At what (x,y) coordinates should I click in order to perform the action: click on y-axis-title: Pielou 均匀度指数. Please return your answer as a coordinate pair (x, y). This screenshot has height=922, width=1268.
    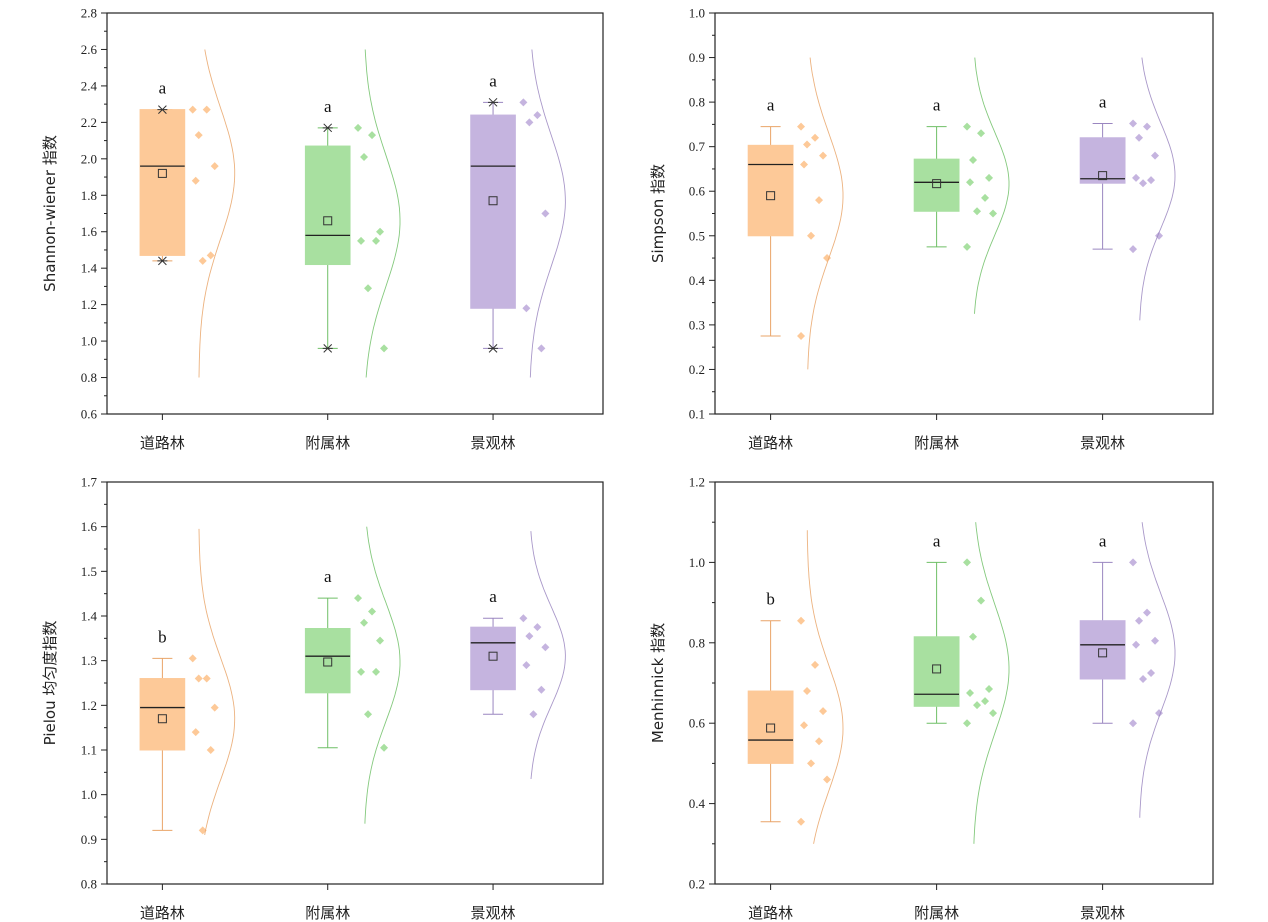
    Looking at the image, I should click on (50, 683).